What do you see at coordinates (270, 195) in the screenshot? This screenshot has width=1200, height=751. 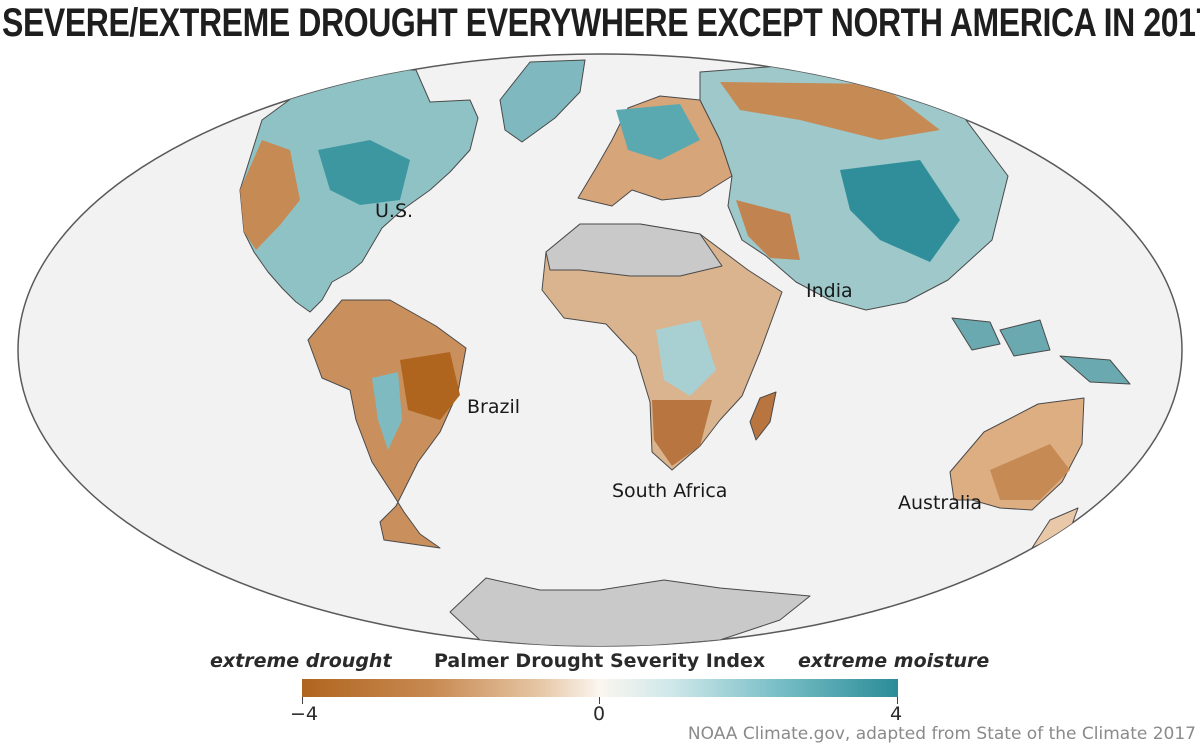 I see `north-america-drought-patch` at bounding box center [270, 195].